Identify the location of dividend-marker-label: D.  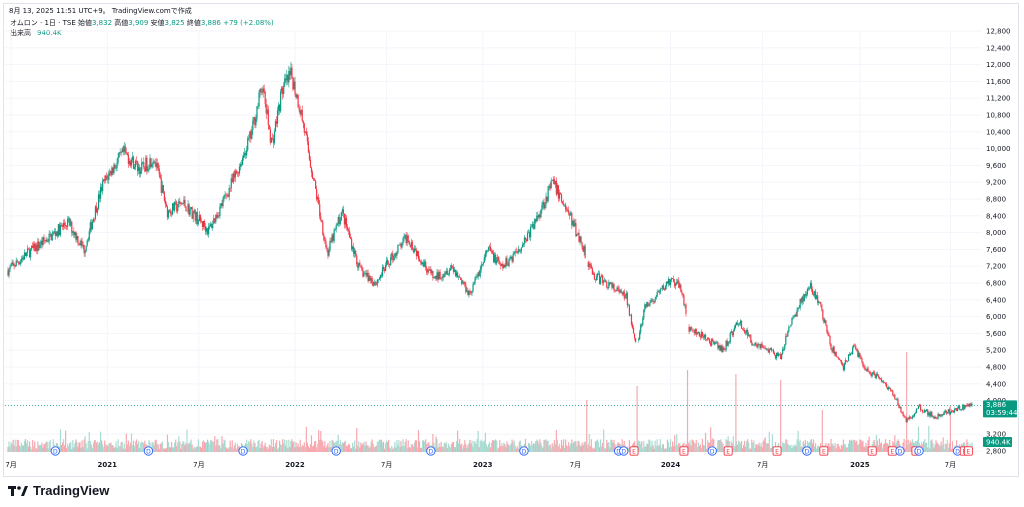
(957, 452).